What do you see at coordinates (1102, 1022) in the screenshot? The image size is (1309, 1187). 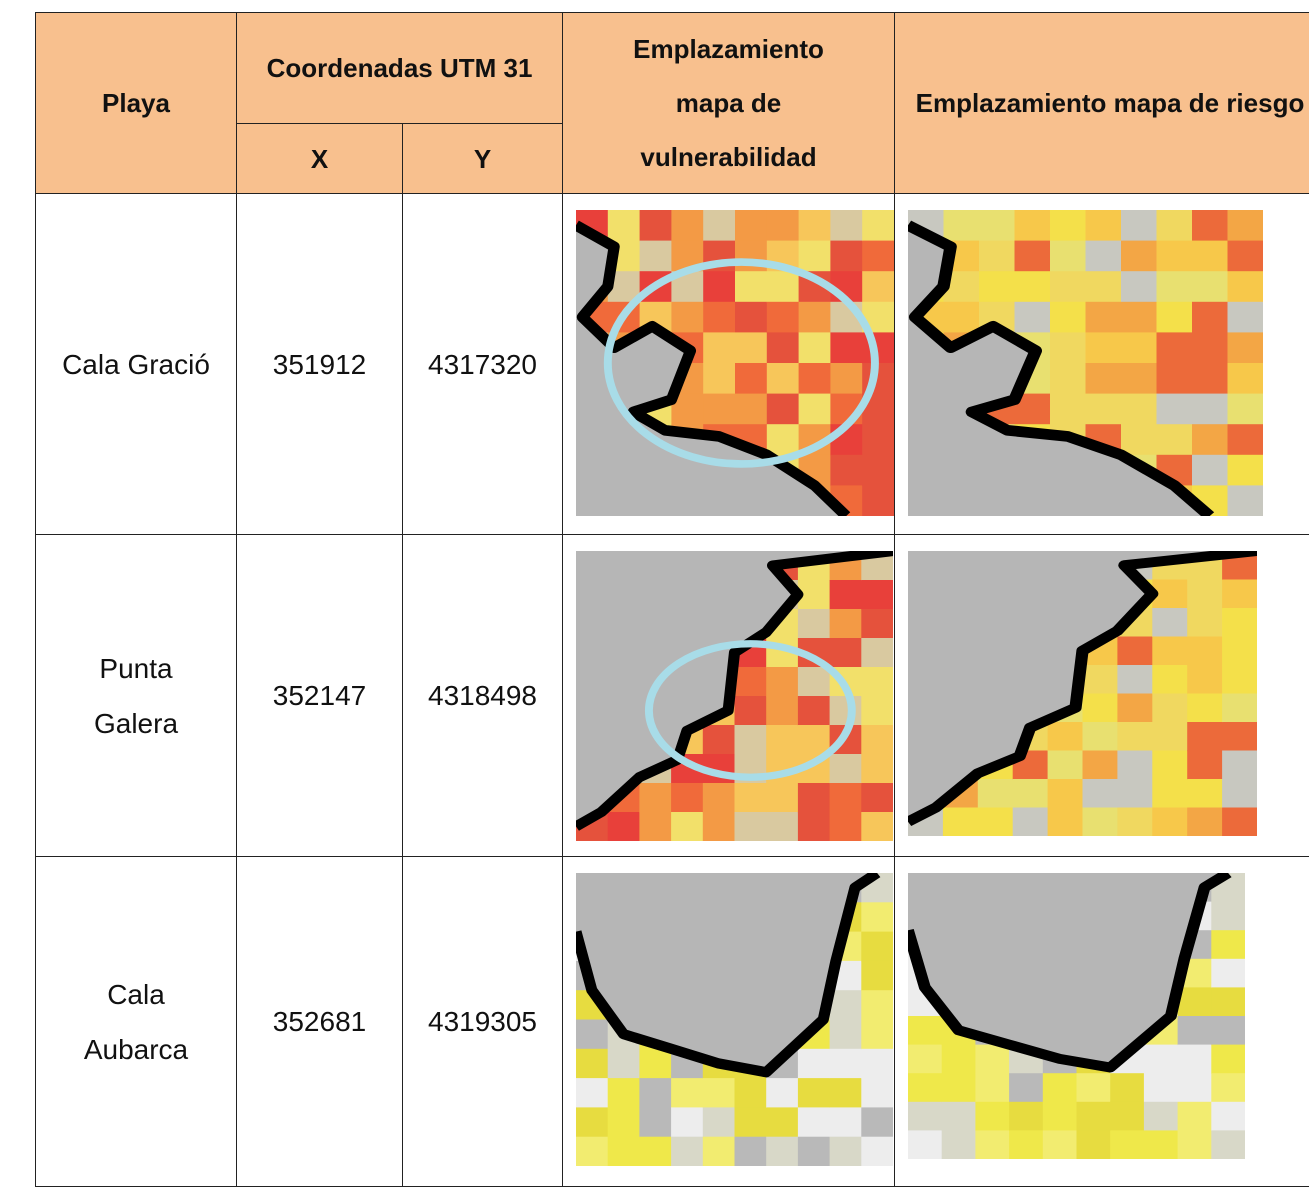 I see `map-cell` at bounding box center [1102, 1022].